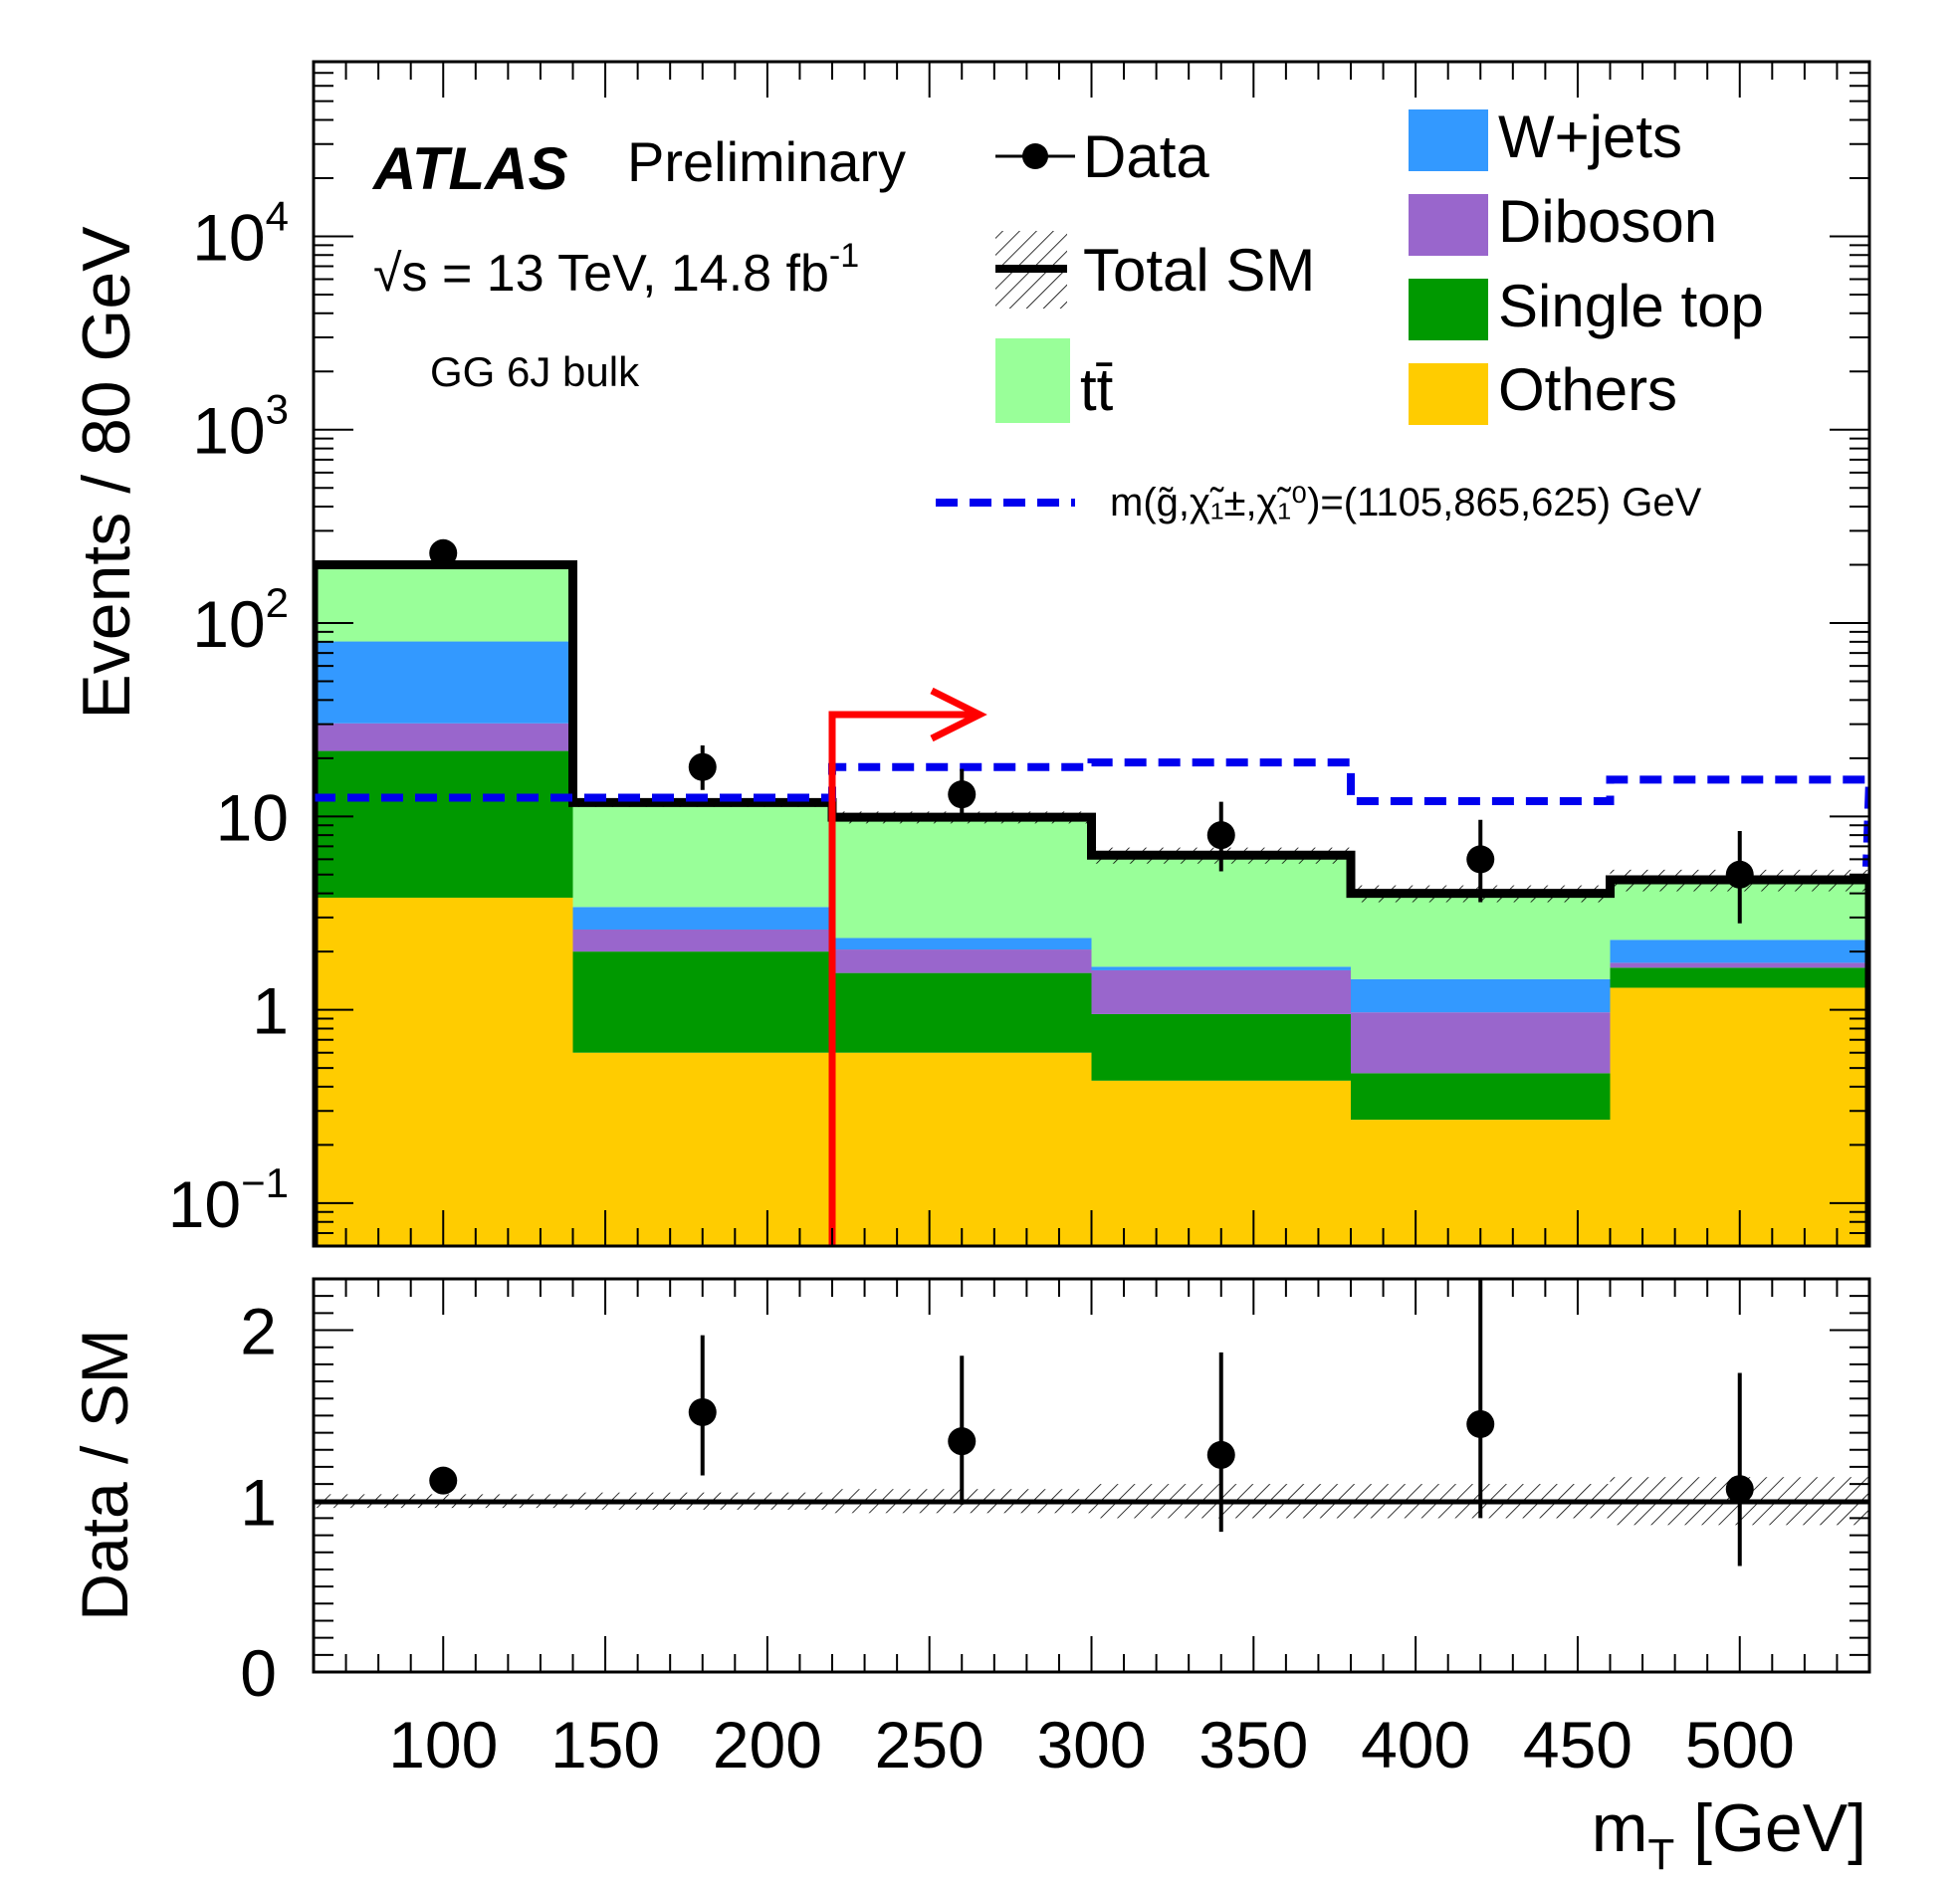 This screenshot has height=1880, width=1960. What do you see at coordinates (1729, 1834) in the screenshot?
I see `x-axis-title: mT [GeV]` at bounding box center [1729, 1834].